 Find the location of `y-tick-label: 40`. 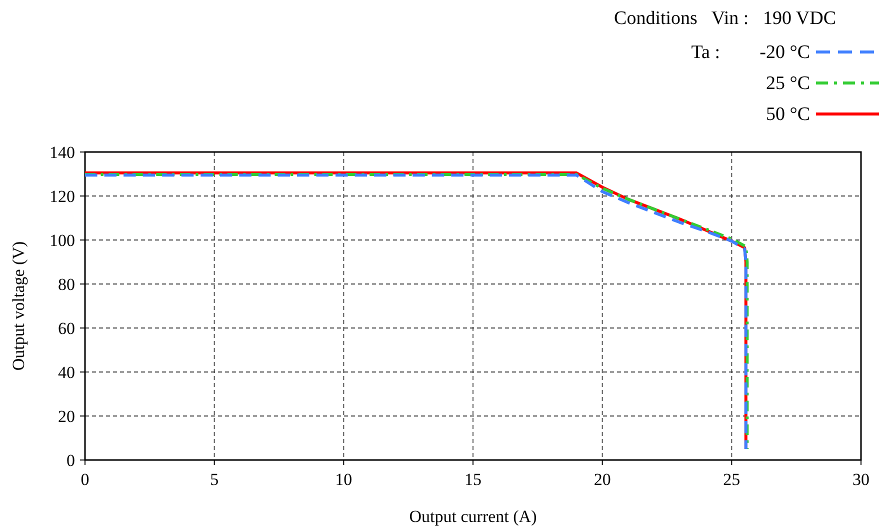

y-tick-label: 40 is located at coordinates (66, 372).